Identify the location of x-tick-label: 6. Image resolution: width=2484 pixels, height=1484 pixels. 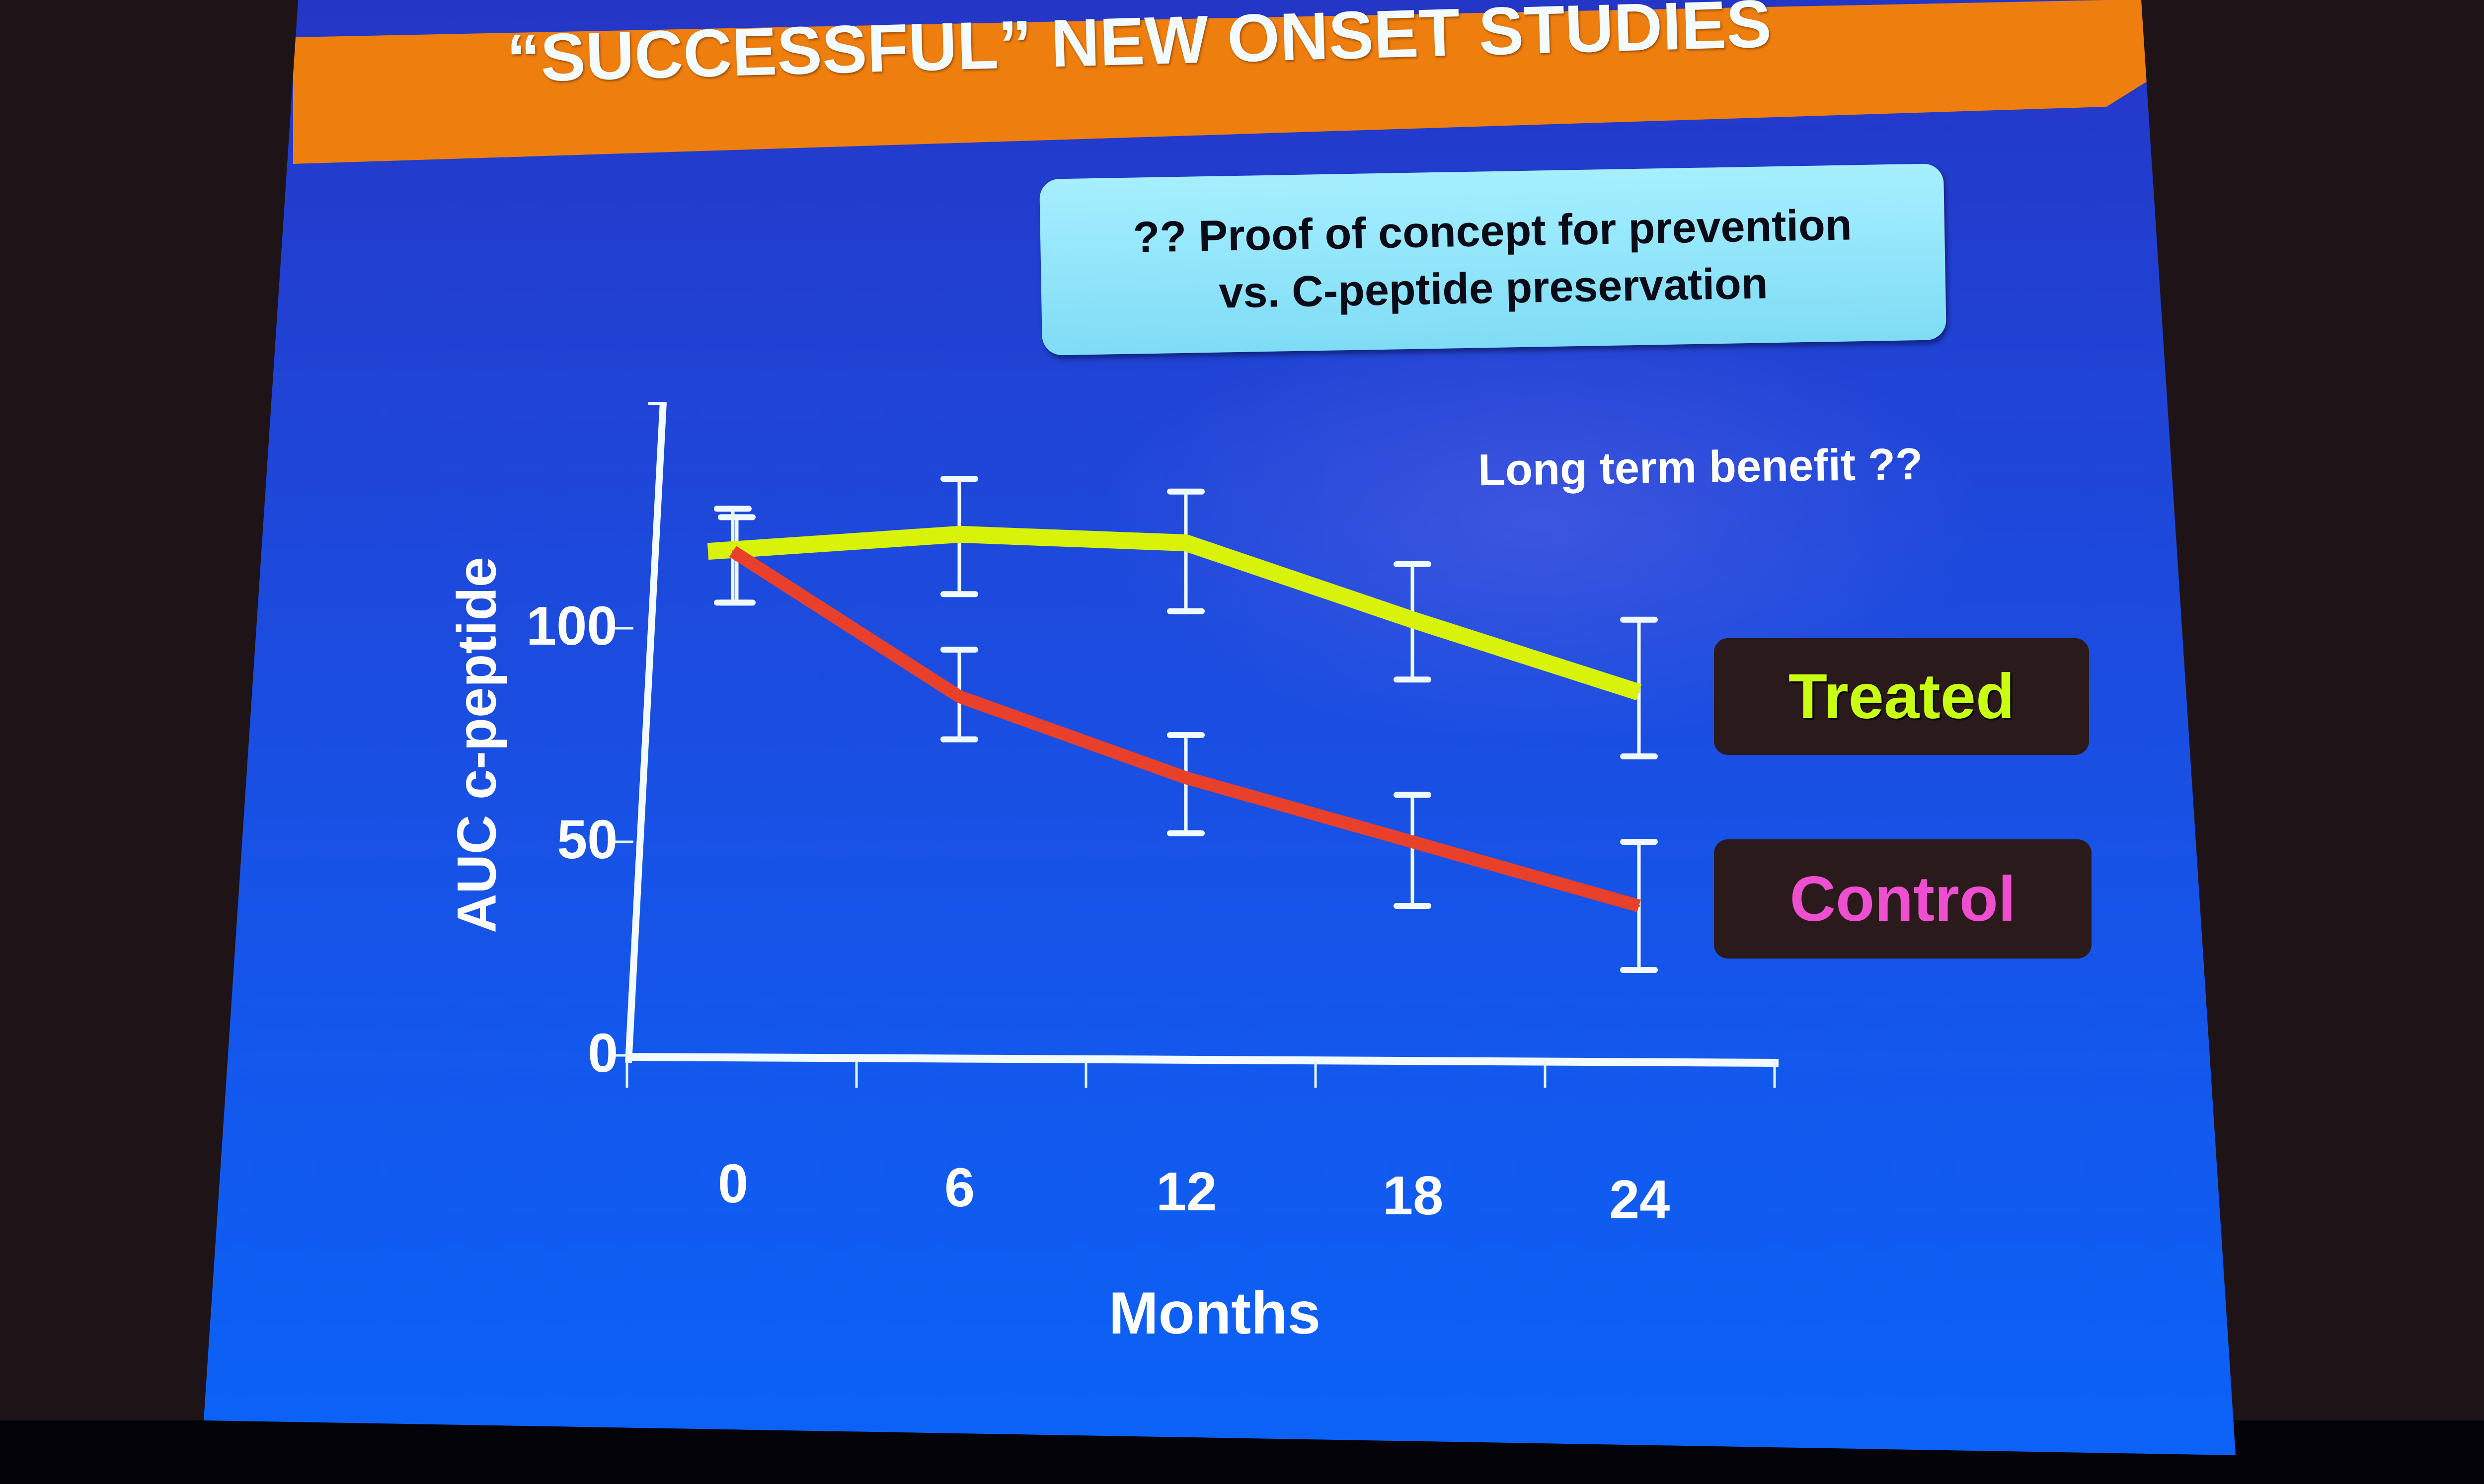
(959, 1187).